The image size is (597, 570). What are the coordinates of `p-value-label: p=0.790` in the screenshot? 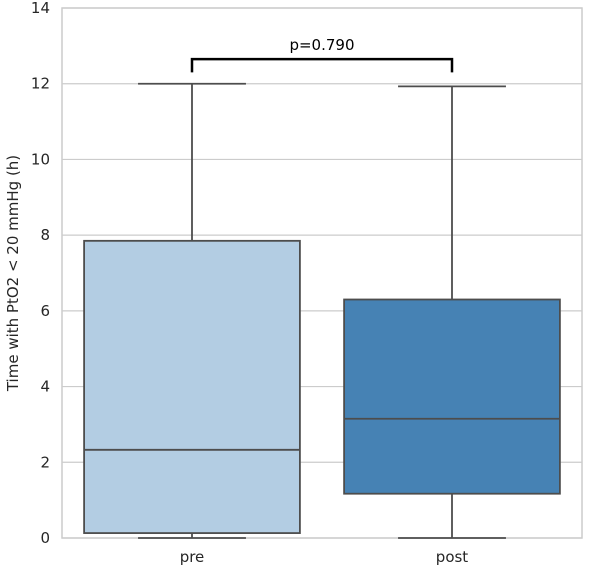 It's located at (321, 45).